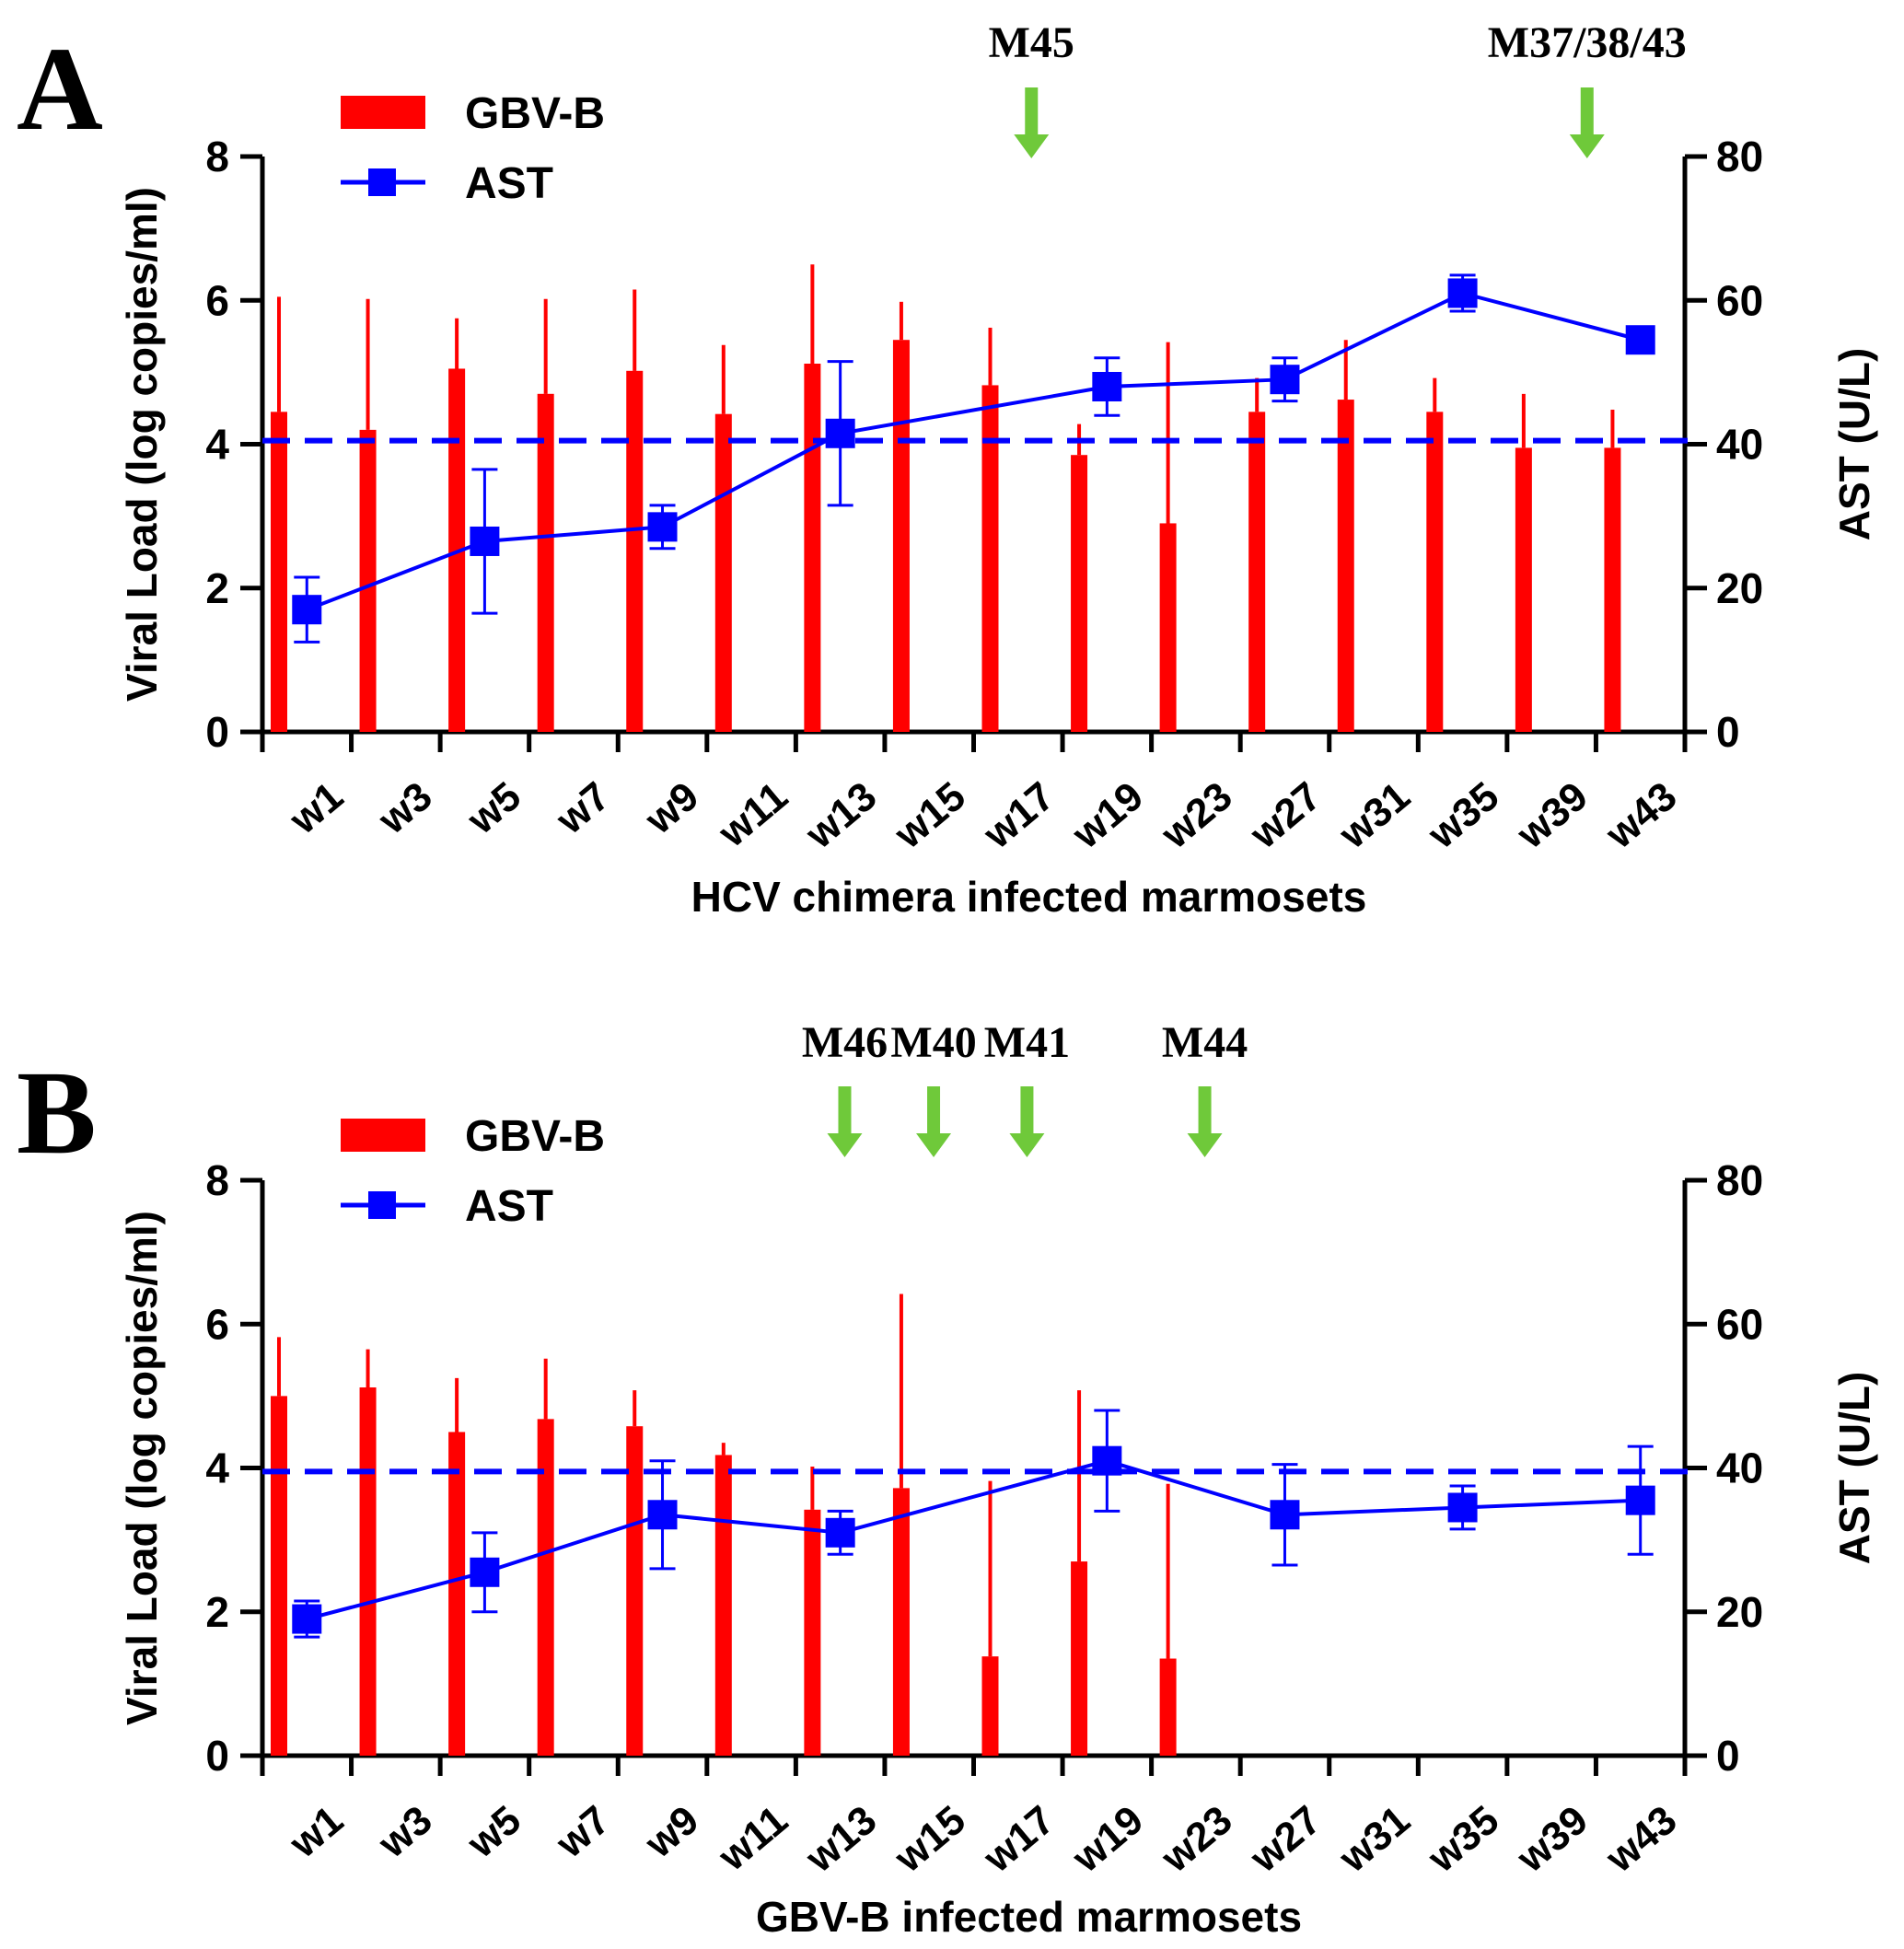  I want to click on y2-tick-label: 20, so click(1739, 588).